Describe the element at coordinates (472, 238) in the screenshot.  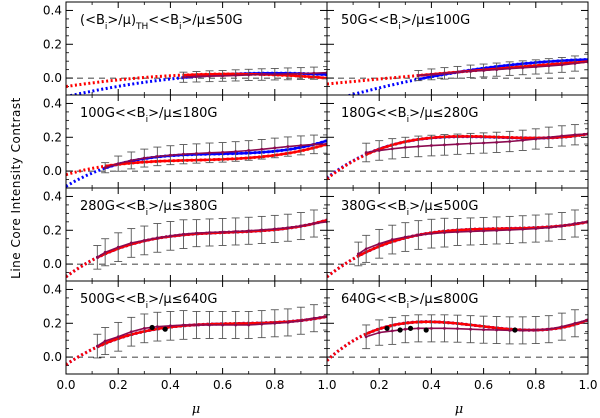
I see `panel-5-data-line` at that location.